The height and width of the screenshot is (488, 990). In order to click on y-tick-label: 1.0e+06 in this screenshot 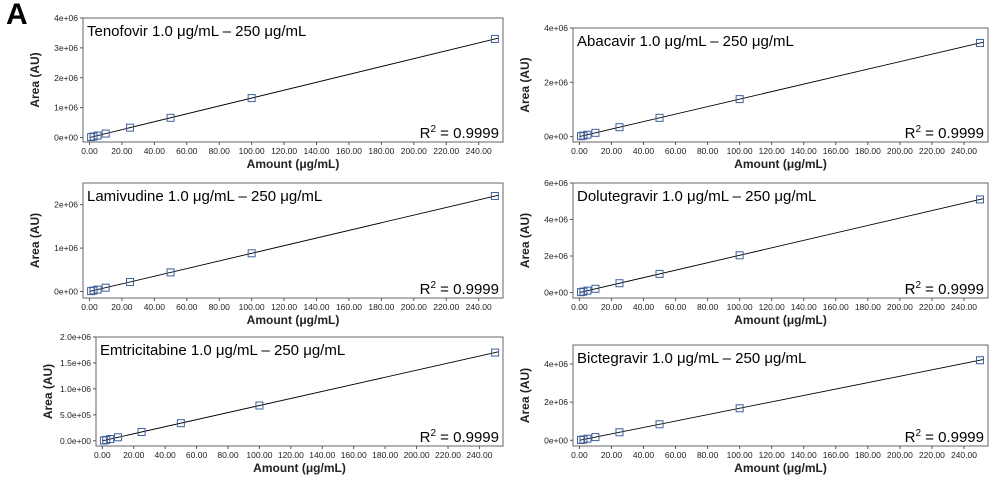, I will do `click(75, 389)`.